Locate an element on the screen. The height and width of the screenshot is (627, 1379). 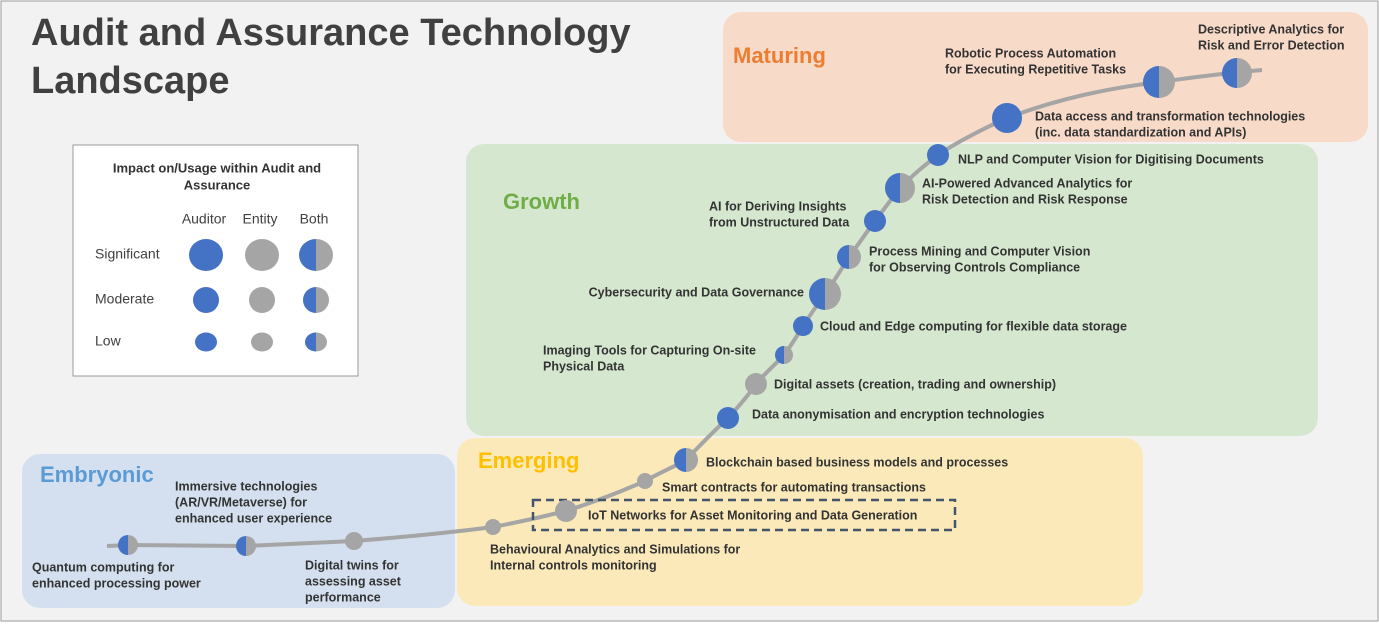
legend-title: Impact on/Usage within Audit and is located at coordinates (217, 167).